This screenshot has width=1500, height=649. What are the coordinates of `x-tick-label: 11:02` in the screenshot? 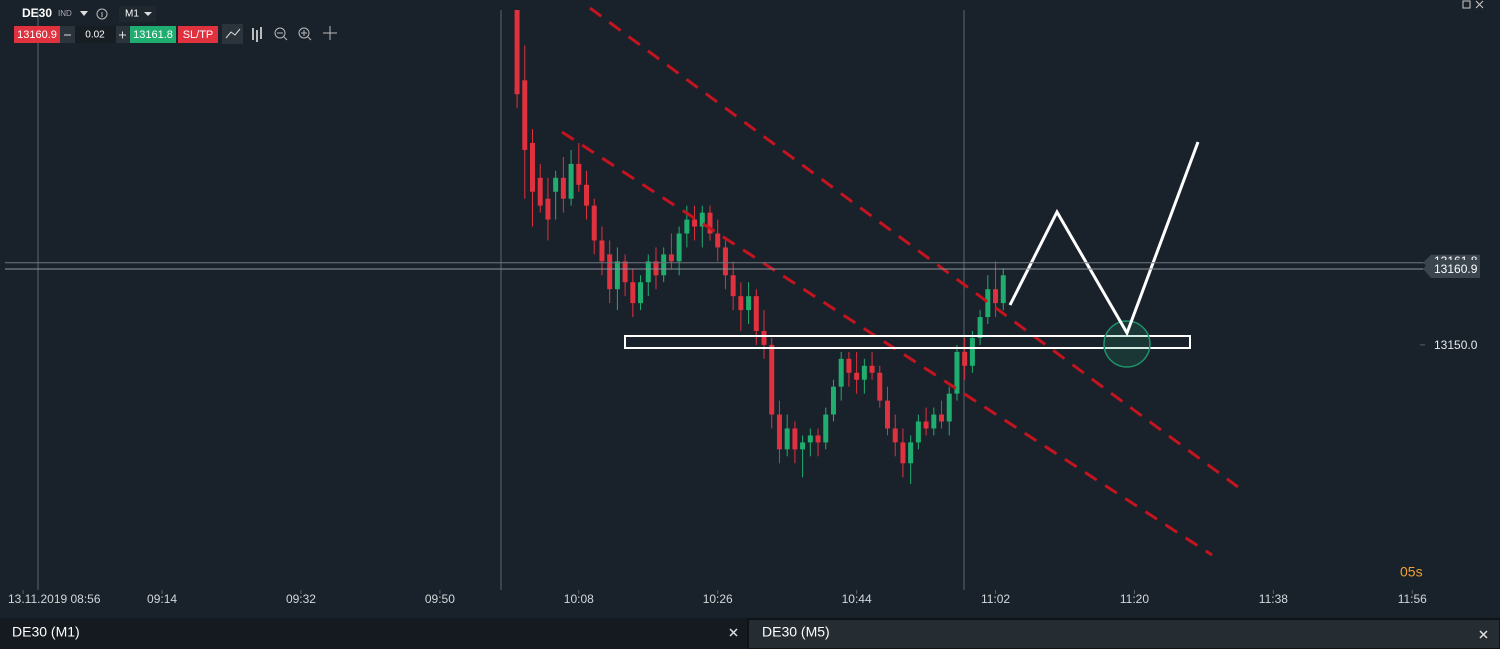 It's located at (995, 599).